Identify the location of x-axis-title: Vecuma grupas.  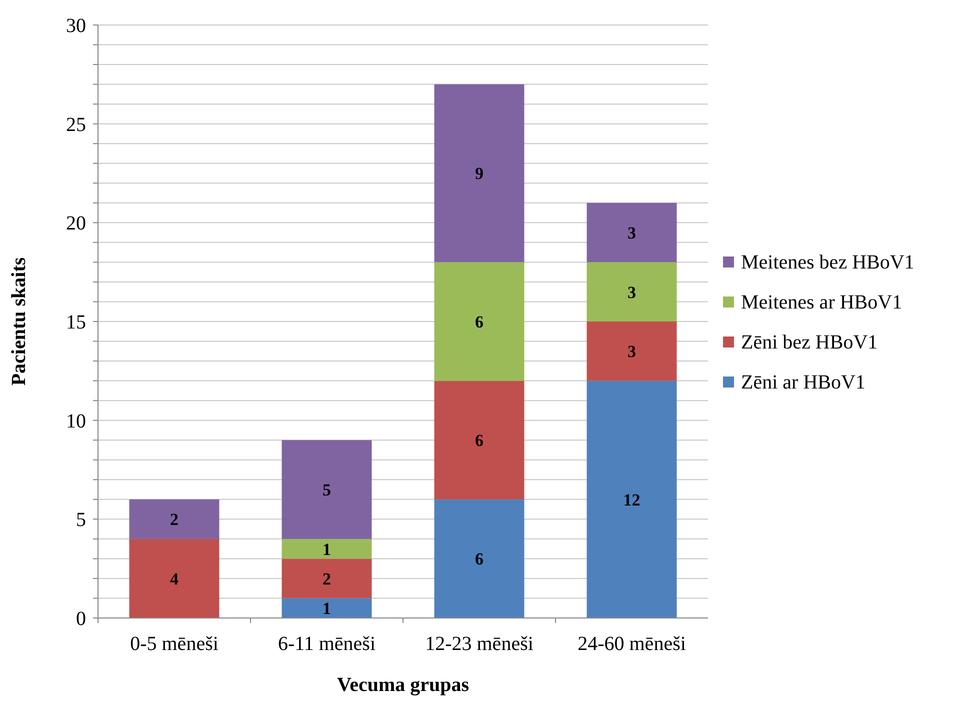
(403, 685).